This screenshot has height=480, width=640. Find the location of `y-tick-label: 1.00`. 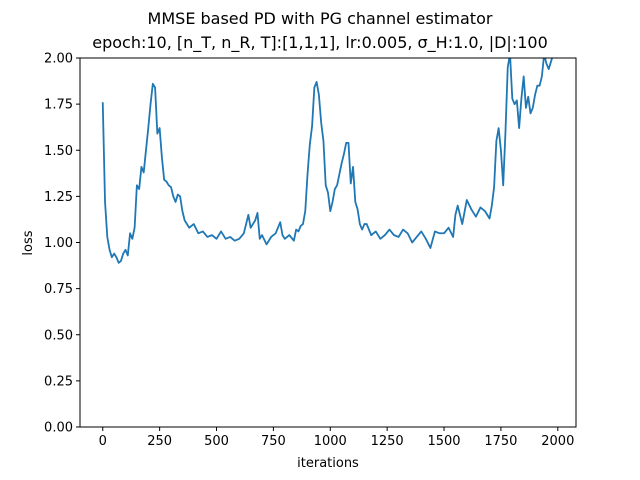

y-tick-label: 1.00 is located at coordinates (58, 243).